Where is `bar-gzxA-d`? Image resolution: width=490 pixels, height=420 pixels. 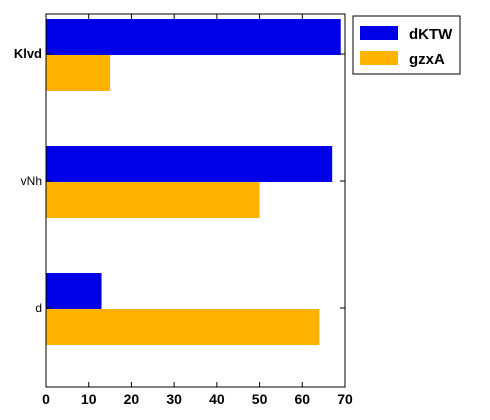
bar-gzxA-d is located at coordinates (183, 327).